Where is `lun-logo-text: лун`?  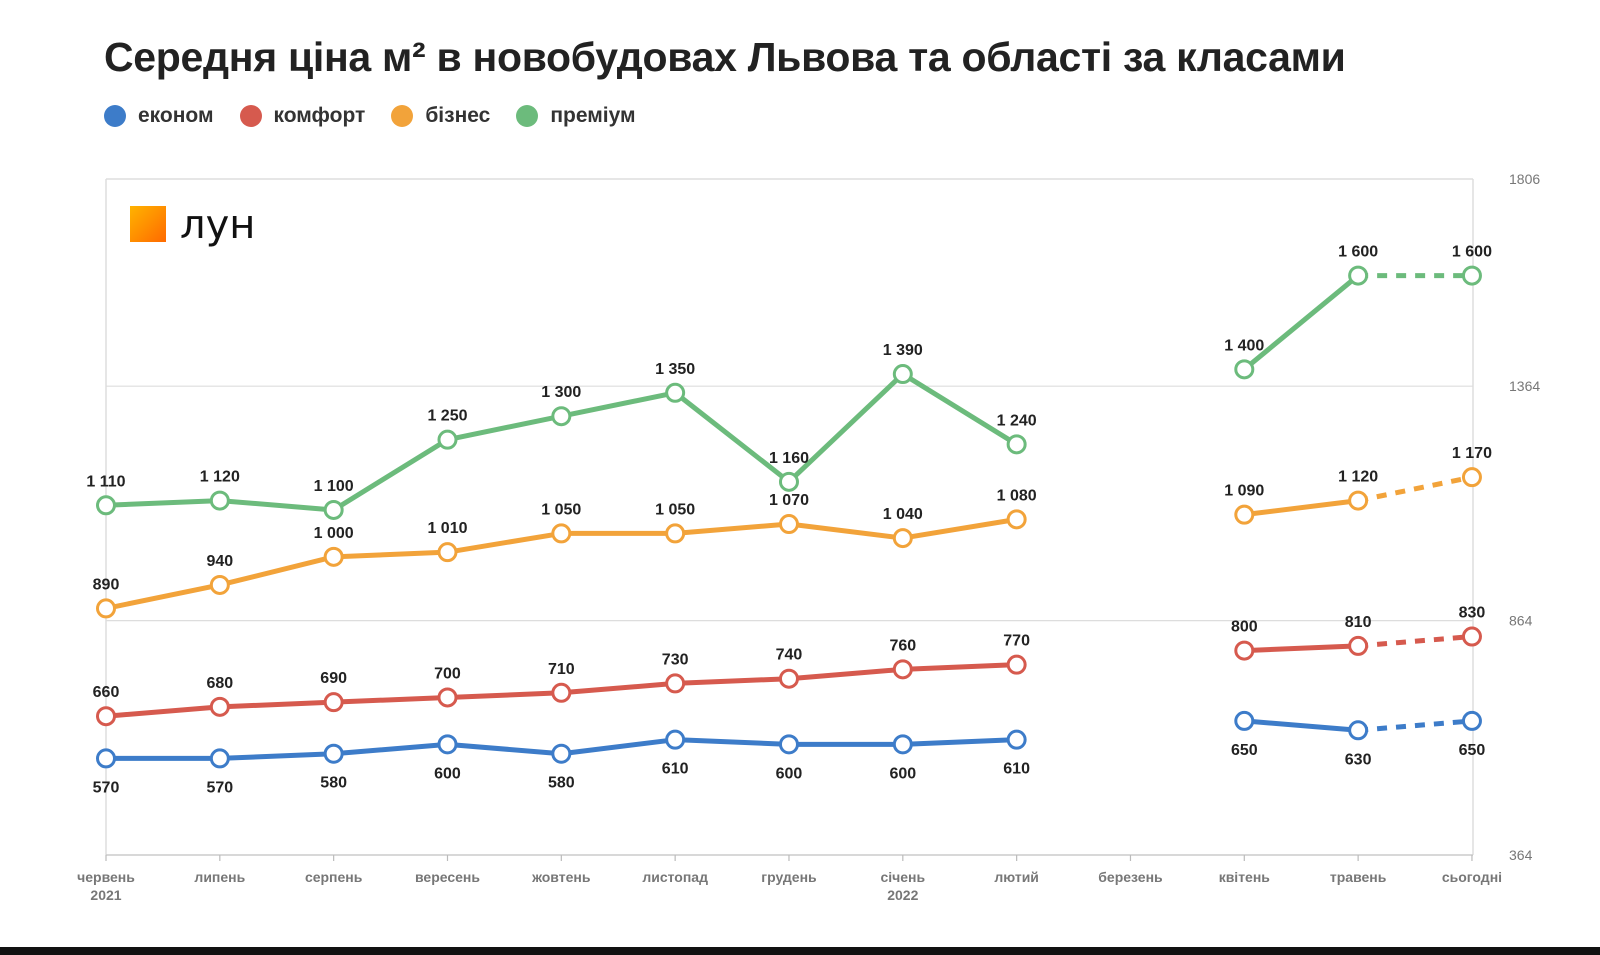
lun-logo-text: лун is located at coordinates (217, 225).